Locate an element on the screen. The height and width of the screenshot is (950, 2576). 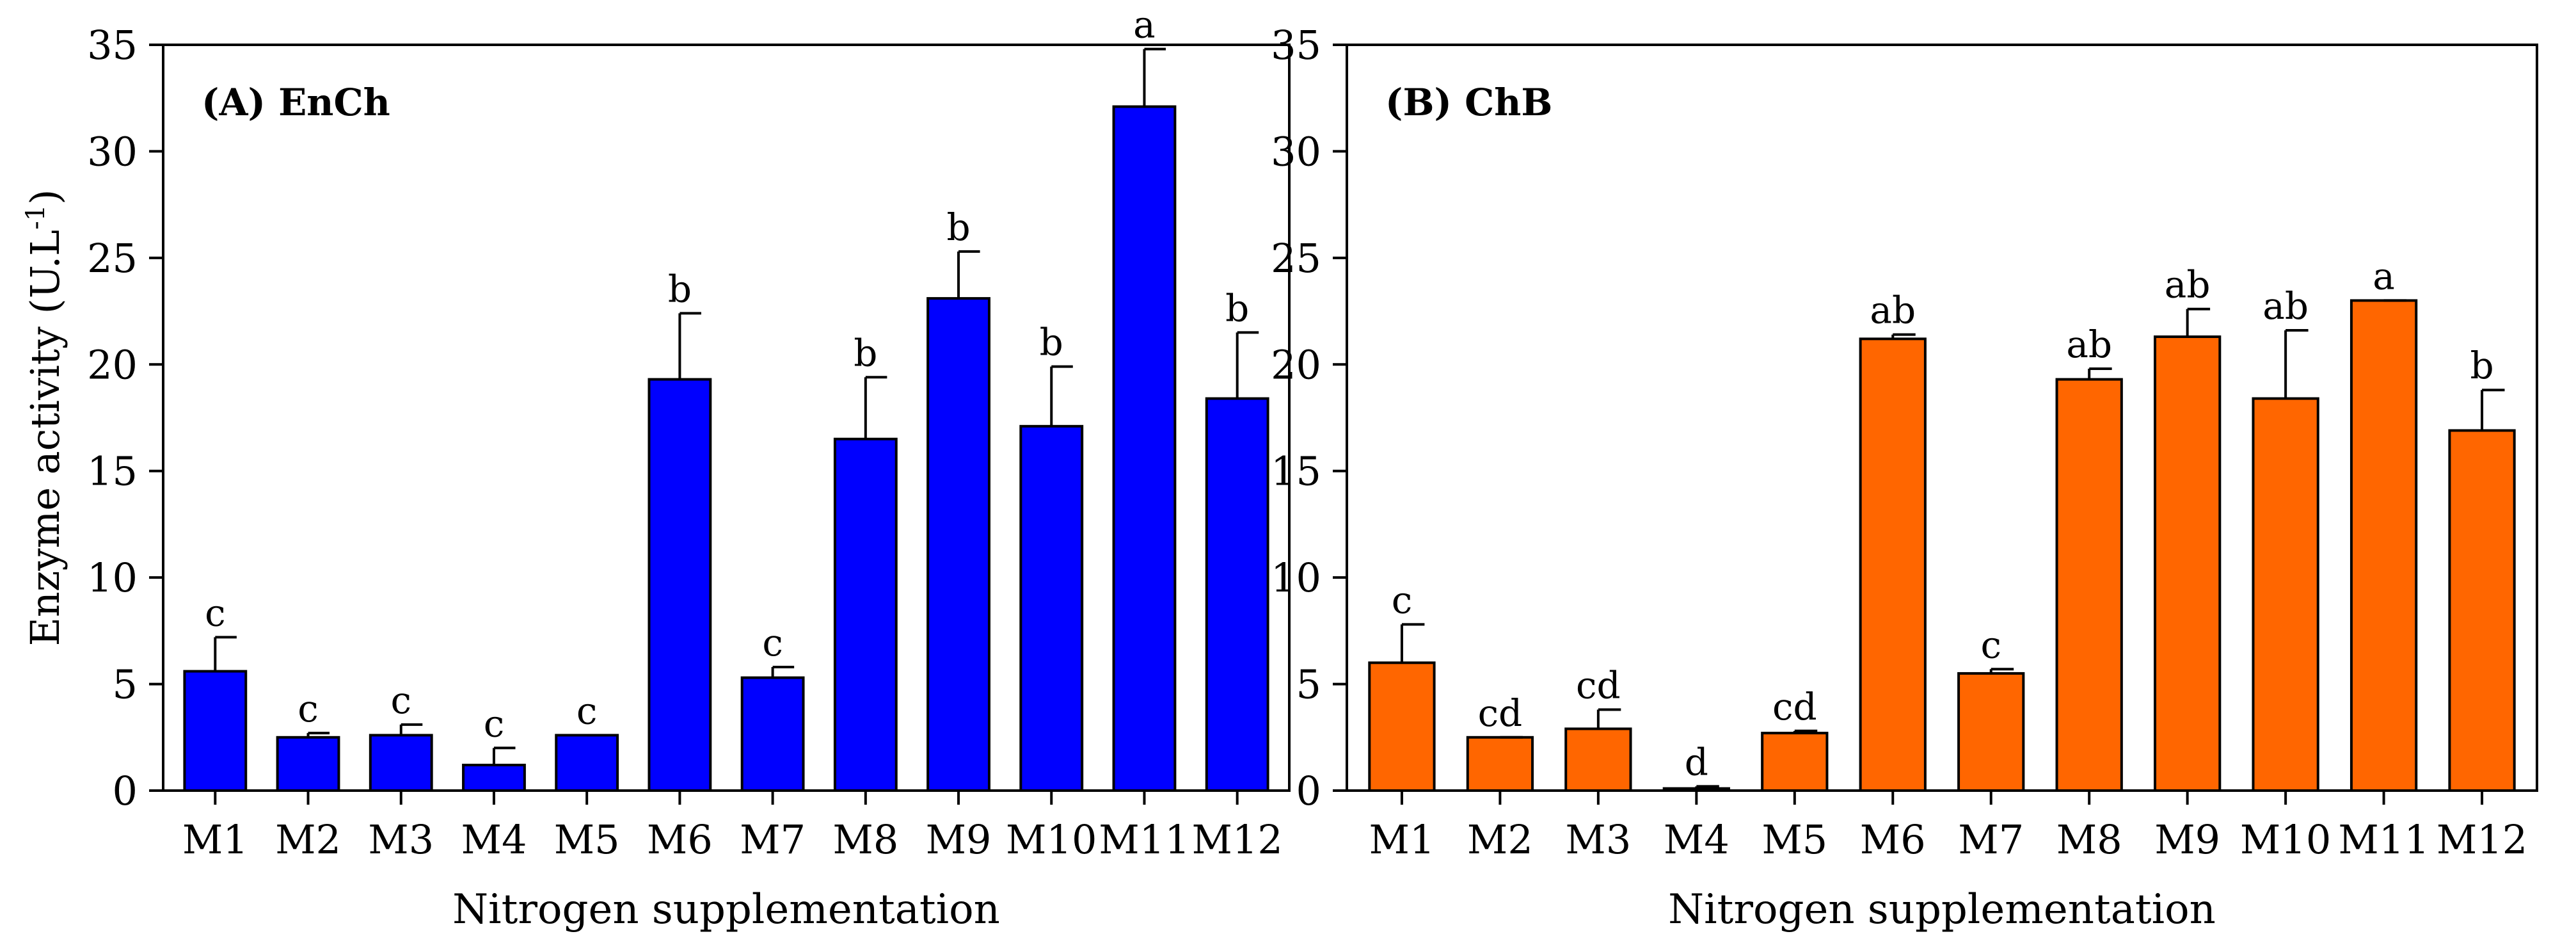
panel-a-y-tick-label: 30 is located at coordinates (113, 151).